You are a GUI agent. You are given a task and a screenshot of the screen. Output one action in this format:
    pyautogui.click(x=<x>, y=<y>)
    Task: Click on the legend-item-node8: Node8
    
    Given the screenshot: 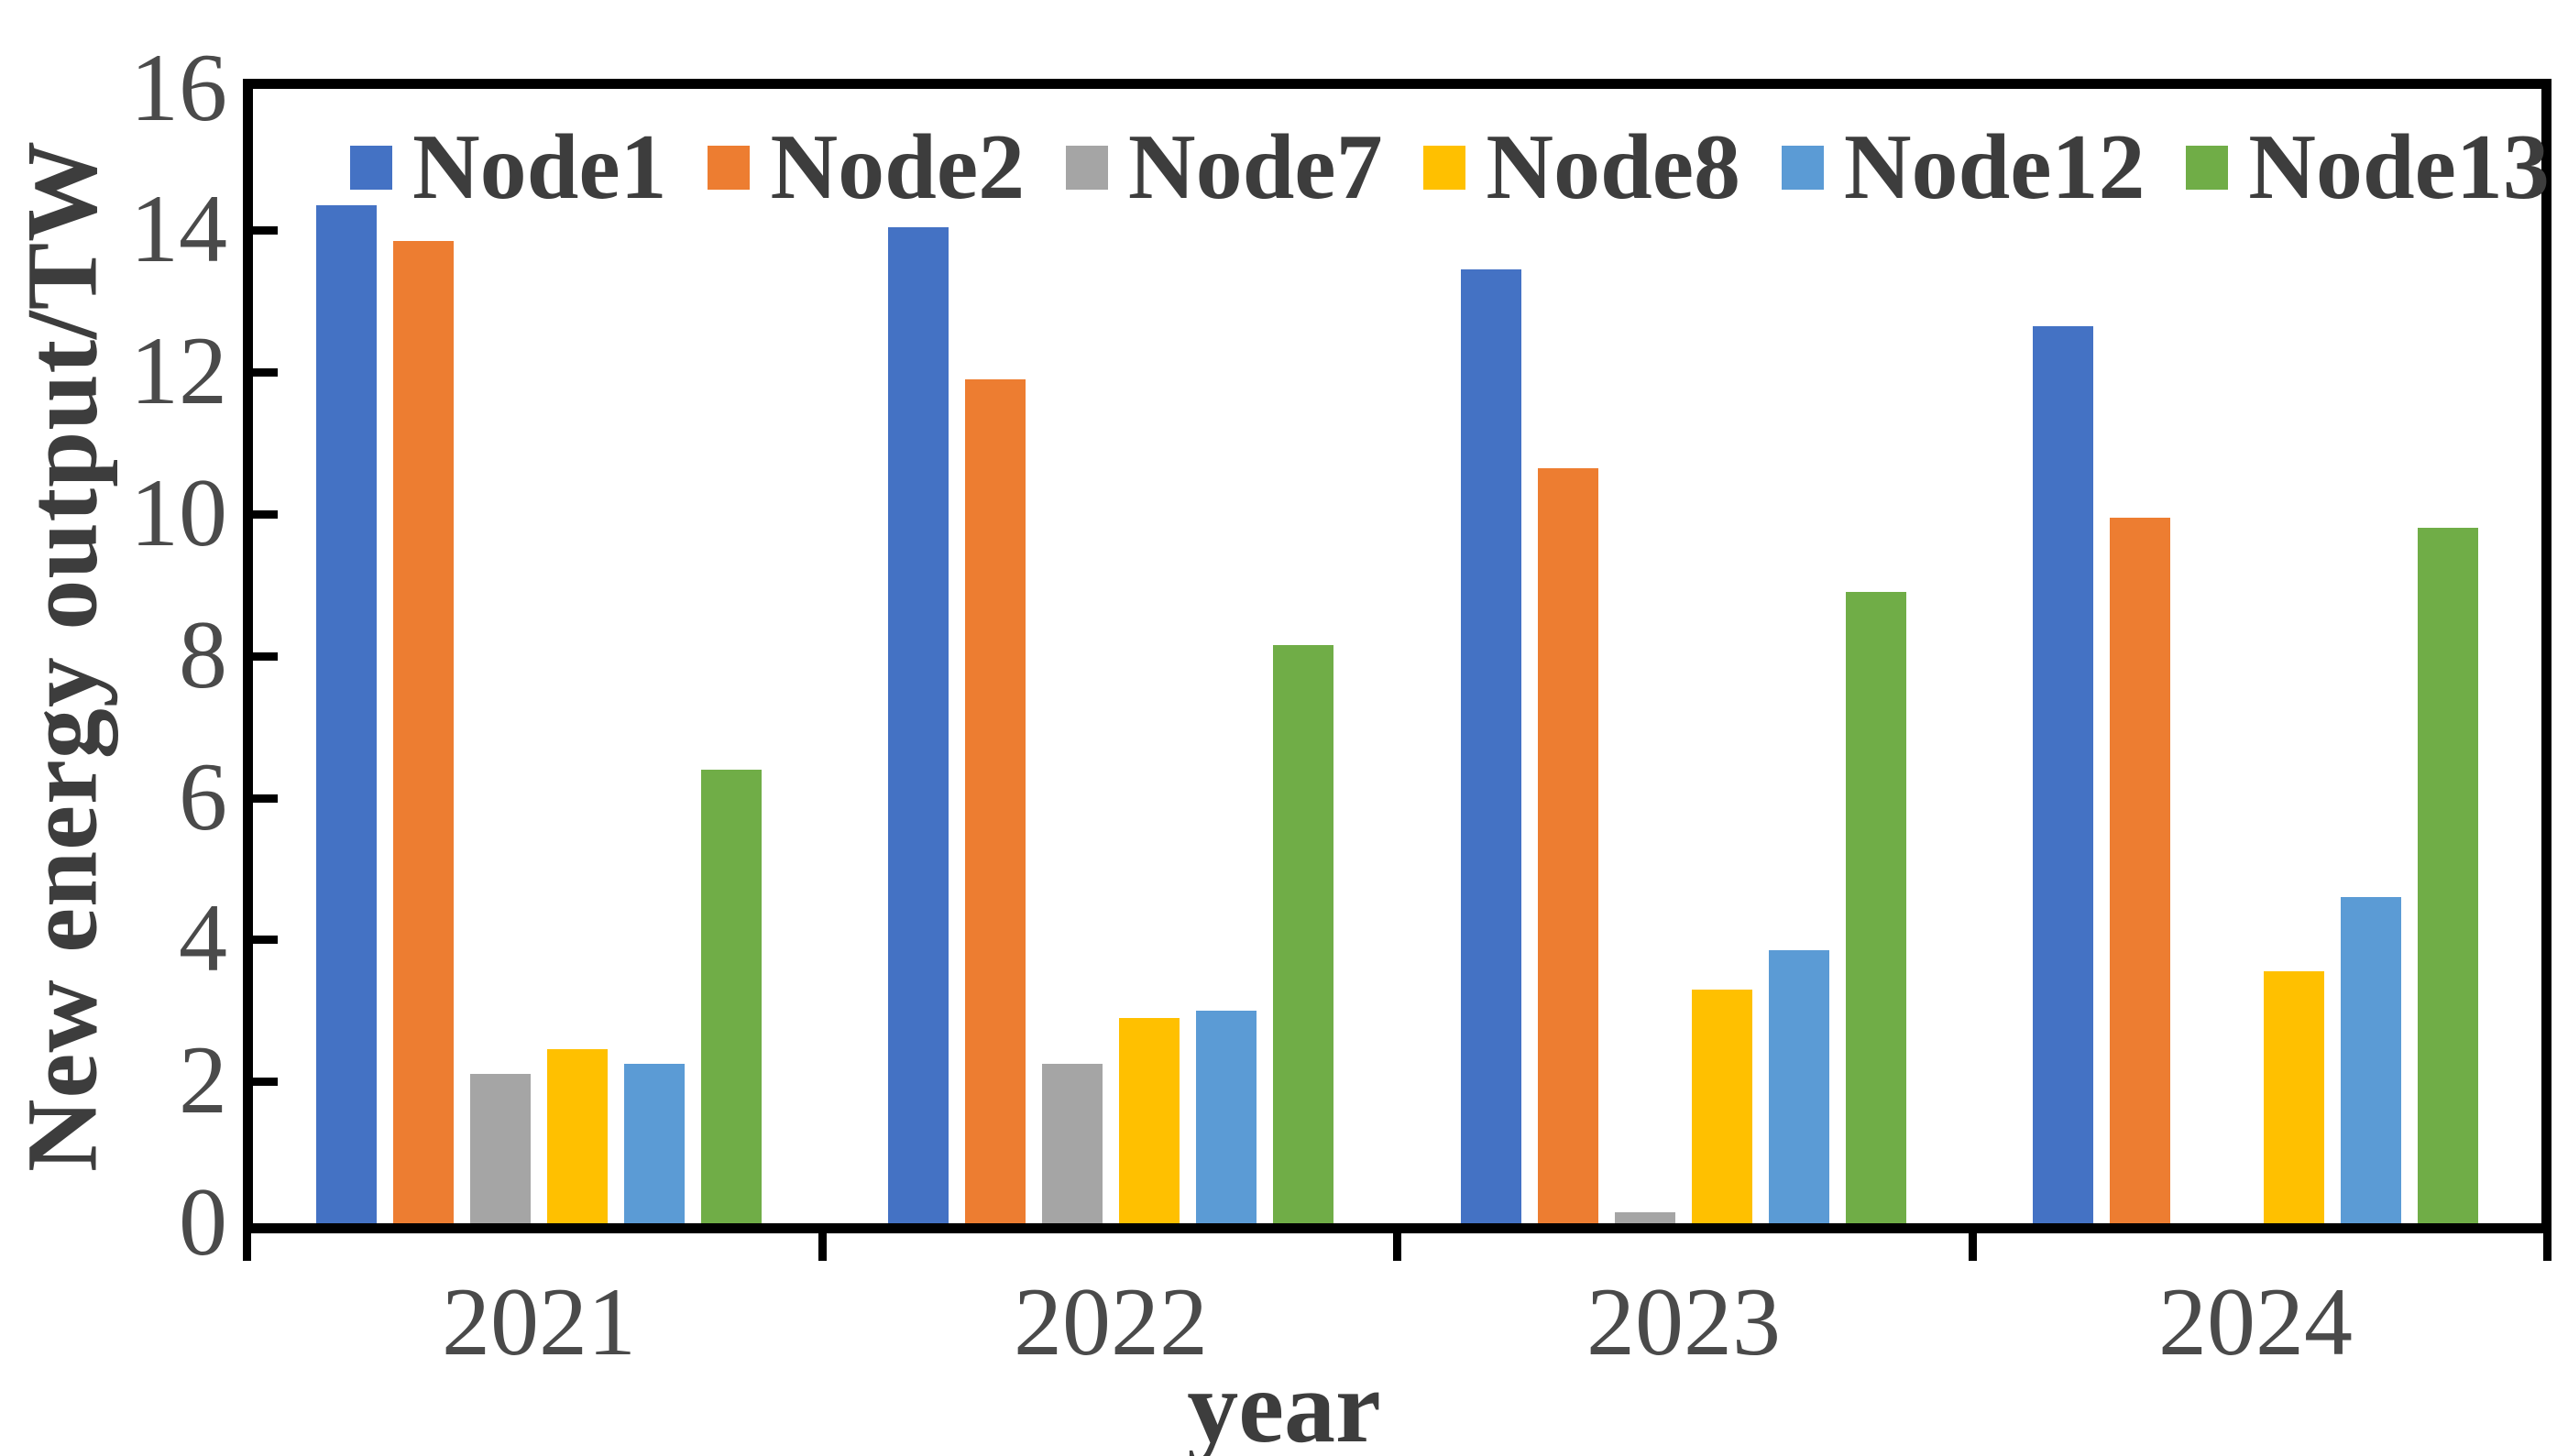 What is the action you would take?
    pyautogui.click(x=1582, y=167)
    